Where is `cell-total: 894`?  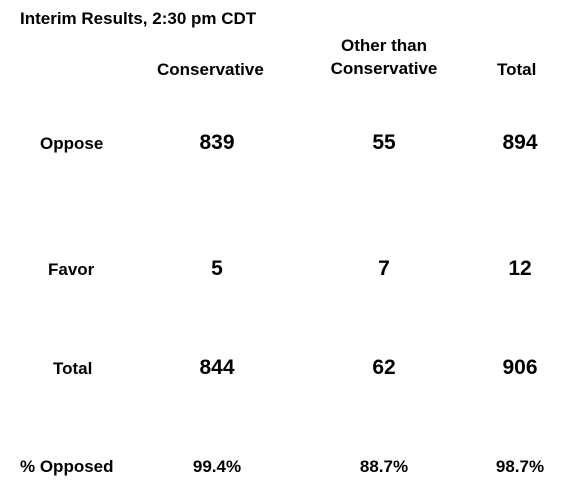
cell-total: 894 is located at coordinates (520, 142).